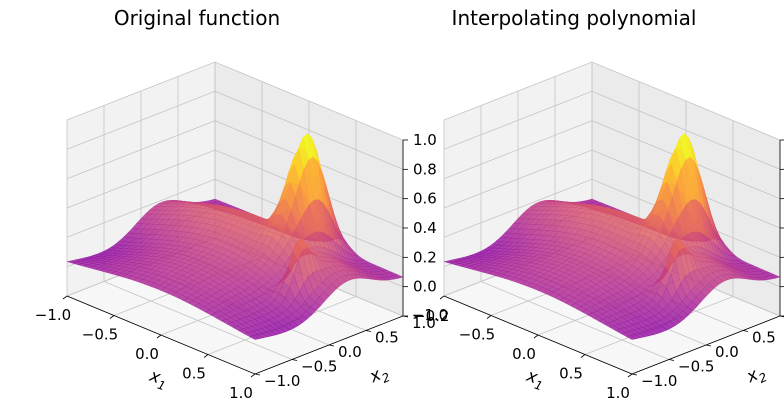 This screenshot has height=412, width=784. I want to click on z-tick-label: 0.4, so click(425, 228).